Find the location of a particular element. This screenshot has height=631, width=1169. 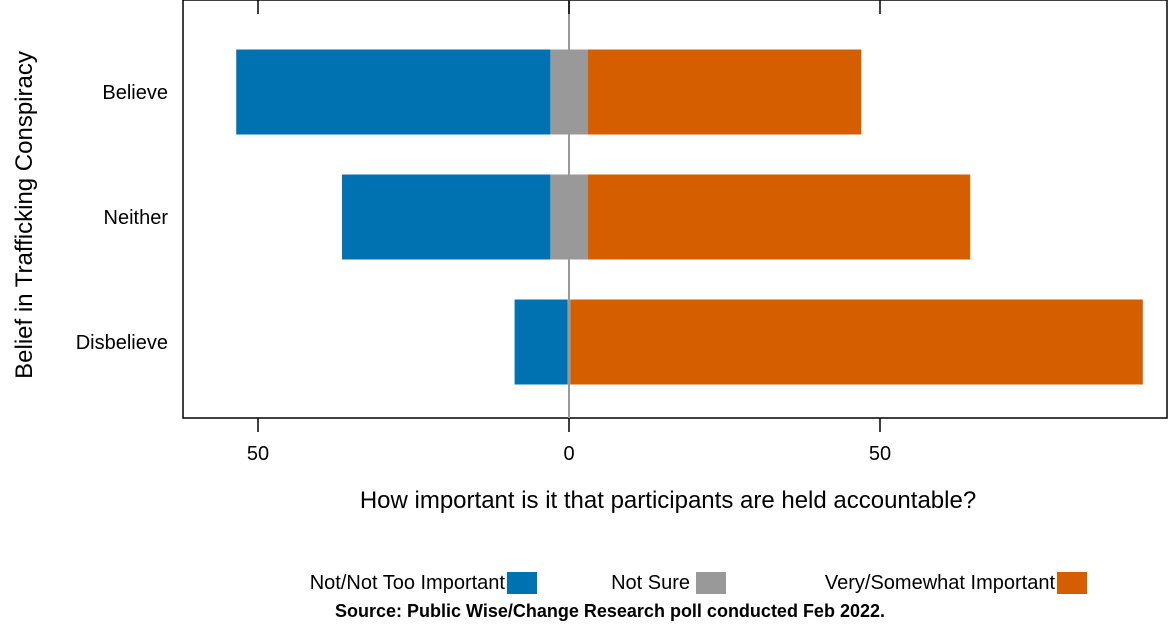

legend-label: Very/Somewhat Important is located at coordinates (940, 583).